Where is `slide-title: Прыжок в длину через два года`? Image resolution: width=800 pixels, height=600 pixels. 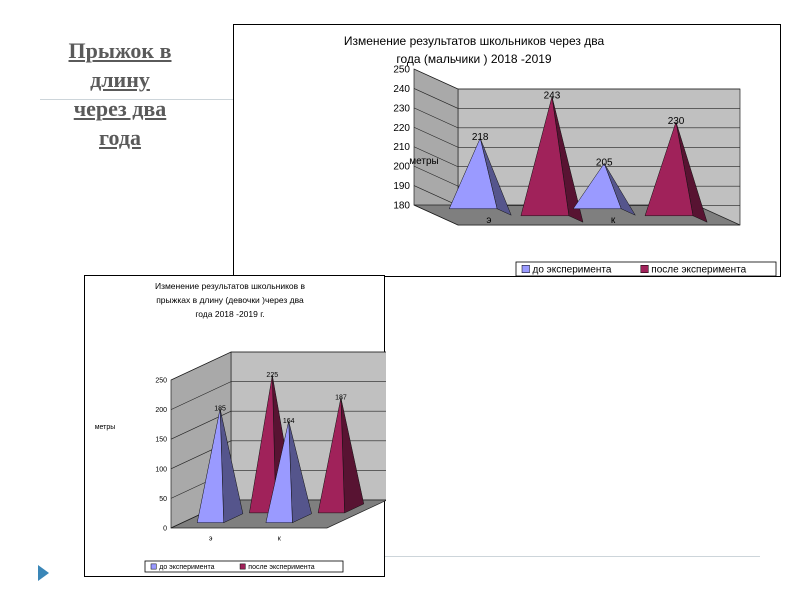
slide-title: Прыжок в длину через два года is located at coordinates (120, 94).